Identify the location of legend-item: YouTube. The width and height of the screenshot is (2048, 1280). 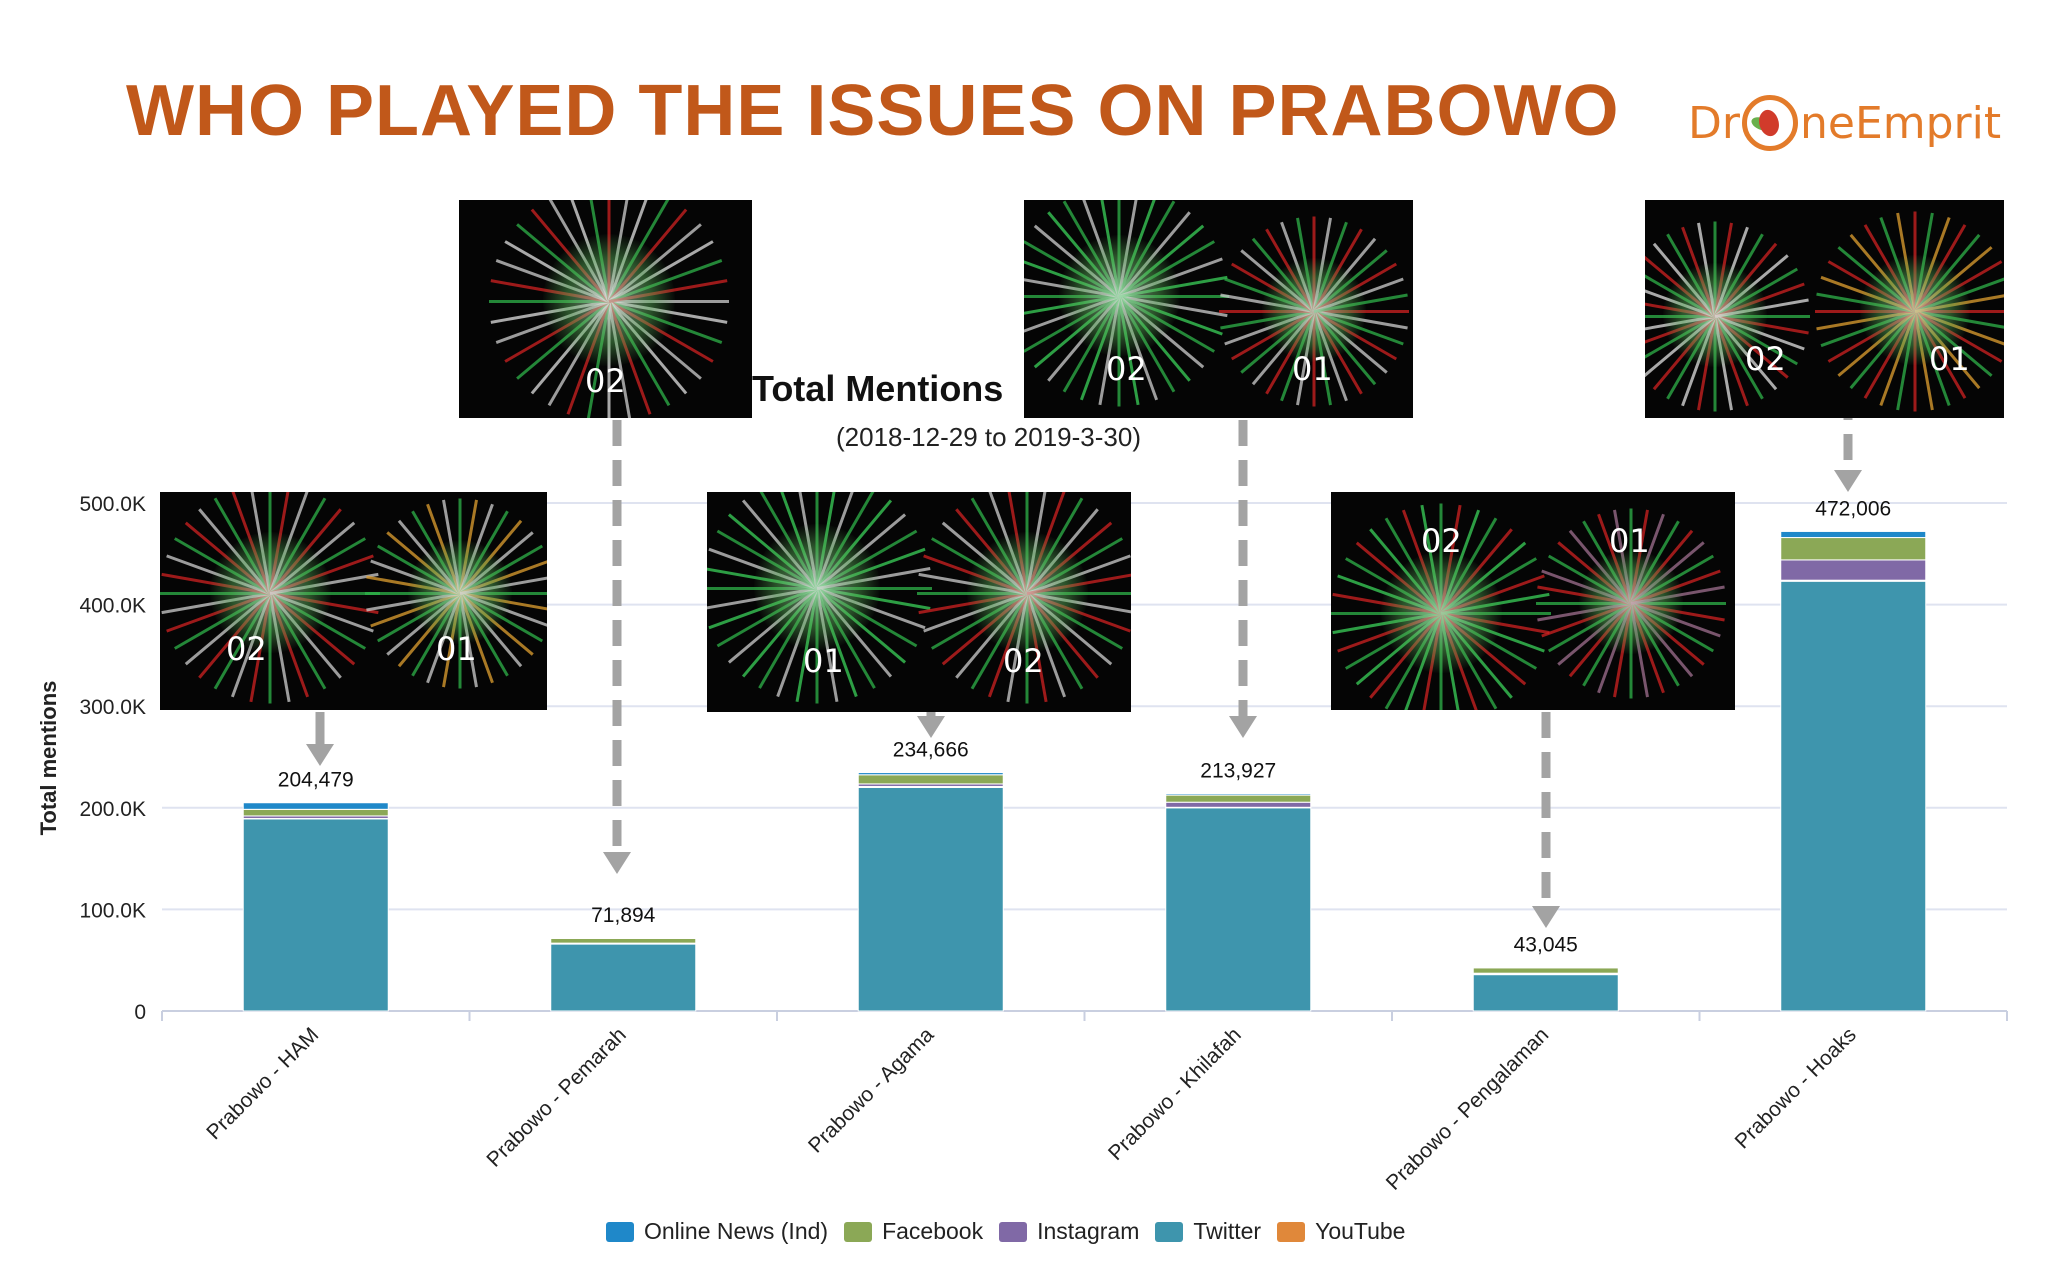
(1341, 1231).